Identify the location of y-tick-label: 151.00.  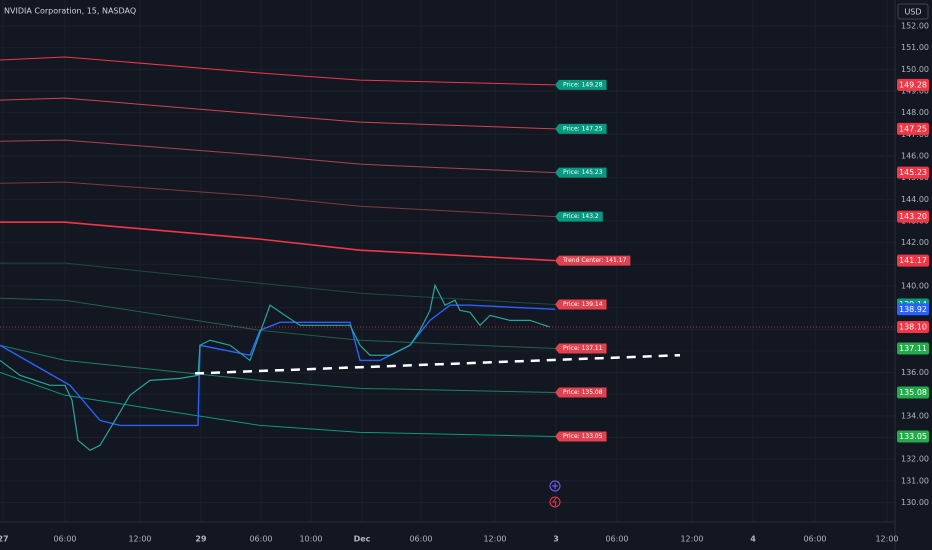
(915, 47).